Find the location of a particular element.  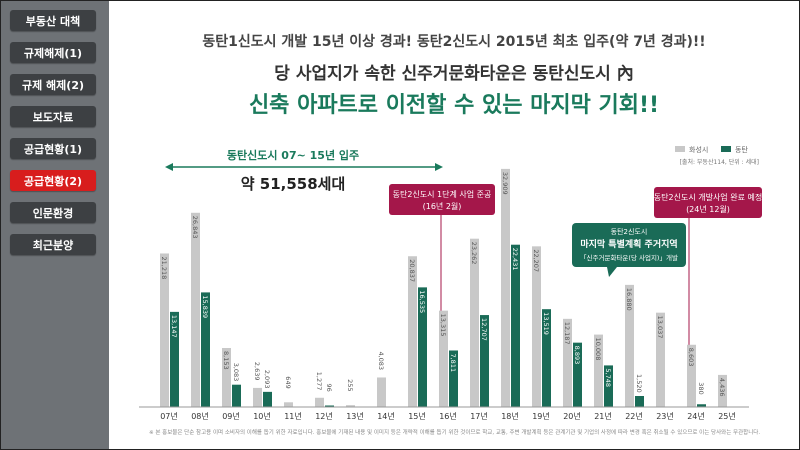

bar-dongtan-15년 is located at coordinates (422, 347).